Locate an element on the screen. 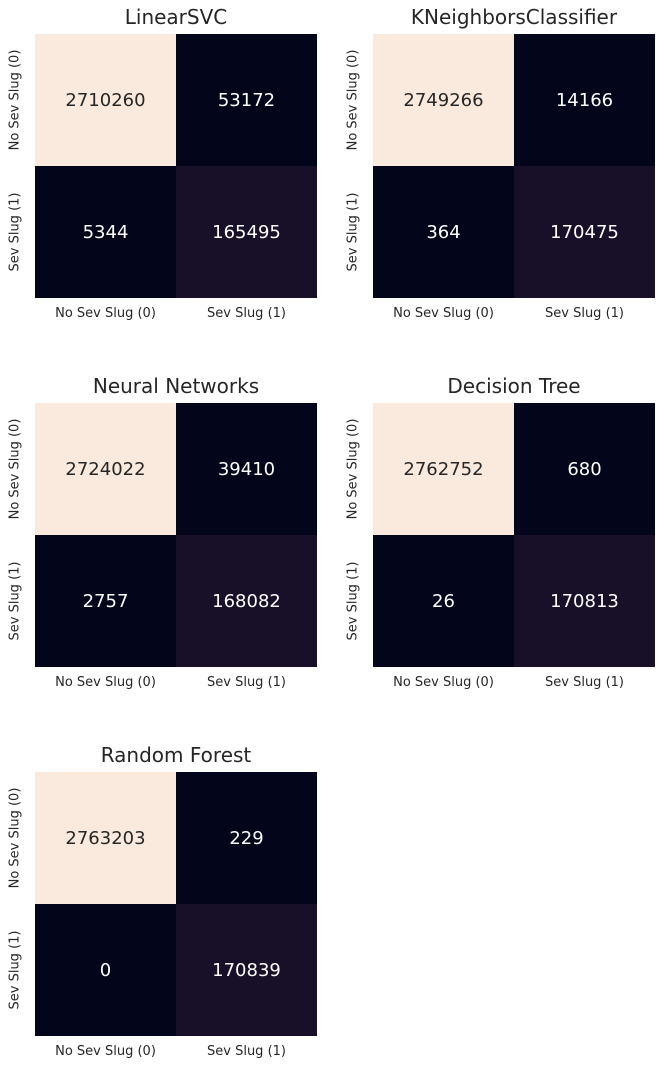 The image size is (665, 1070). chart-title: Random Forest is located at coordinates (176, 755).